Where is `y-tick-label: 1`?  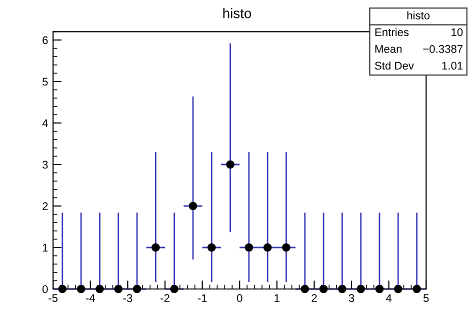 y-tick-label: 1 is located at coordinates (45, 248).